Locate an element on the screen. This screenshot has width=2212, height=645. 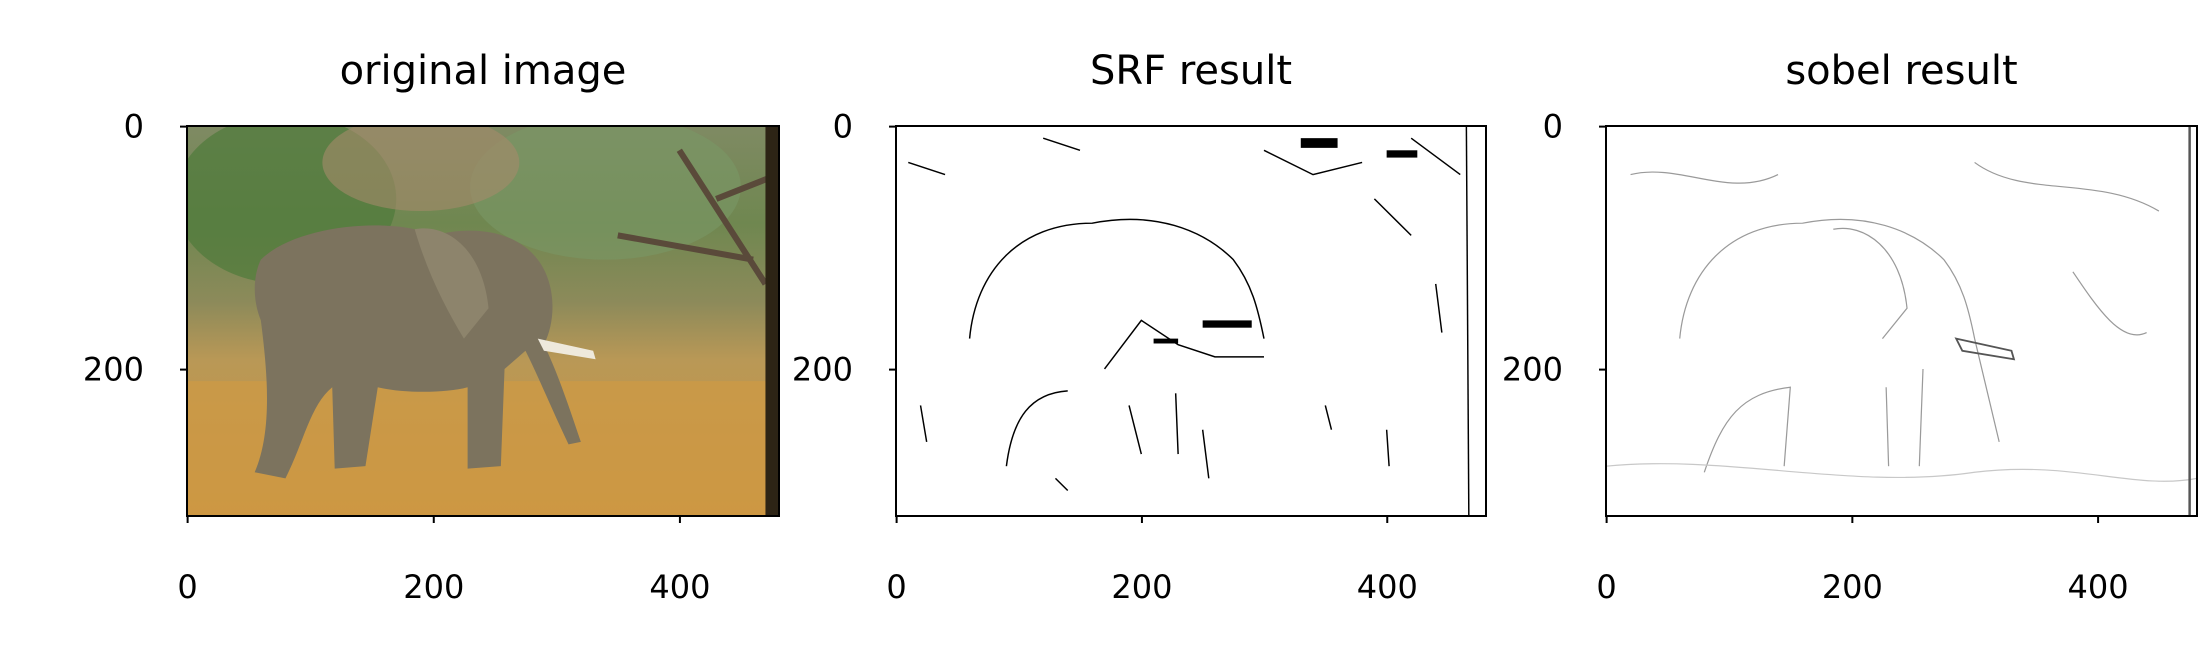
panel-title: original image is located at coordinates (483, 71).